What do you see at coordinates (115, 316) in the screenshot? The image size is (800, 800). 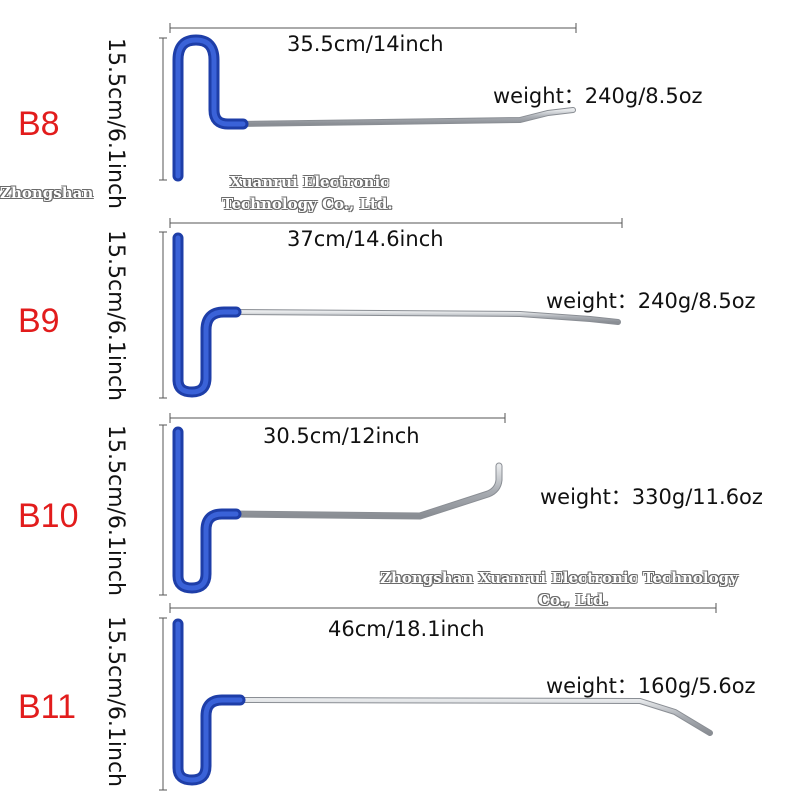 I see `height-label-b9: 15.5cm/6.1inch` at bounding box center [115, 316].